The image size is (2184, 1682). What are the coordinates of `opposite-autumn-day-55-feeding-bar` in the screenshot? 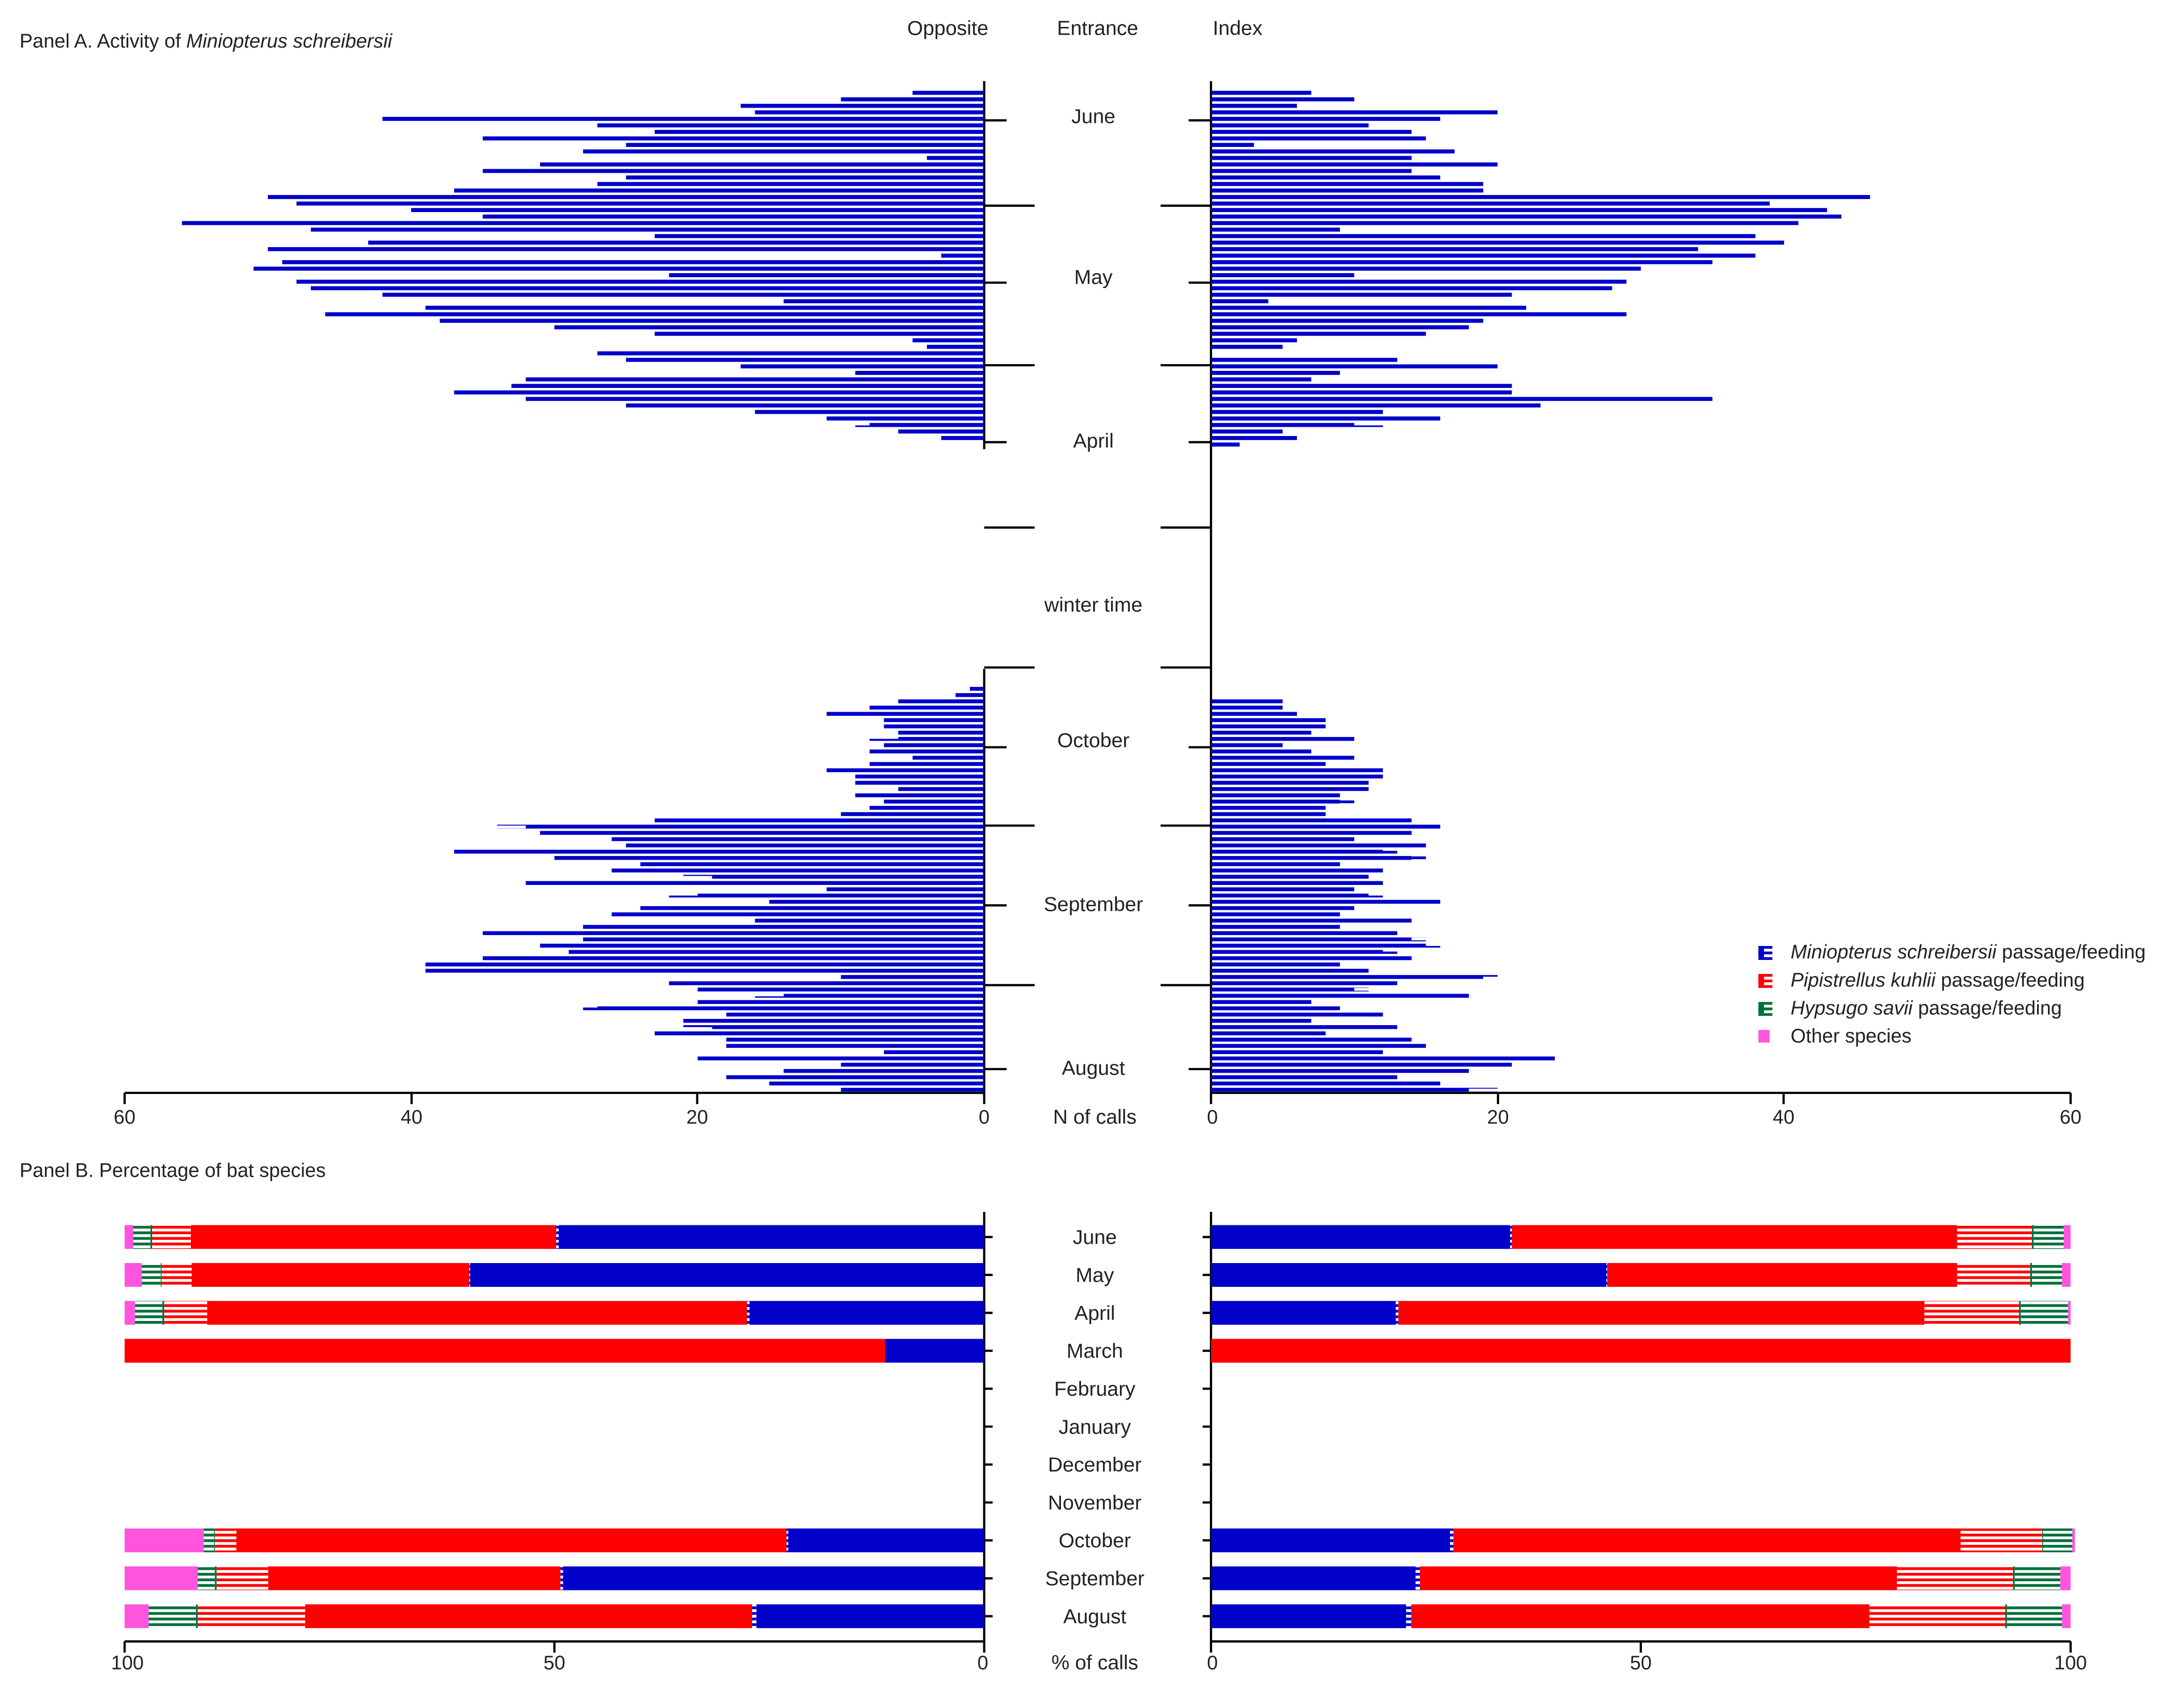 It's located at (697, 1027).